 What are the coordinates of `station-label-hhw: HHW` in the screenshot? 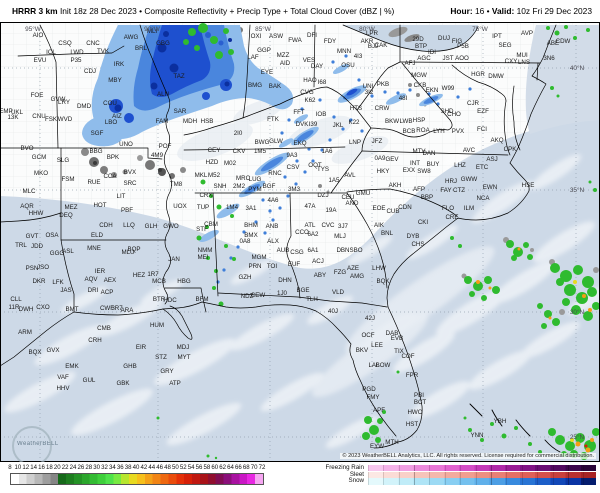 It's located at (36, 213).